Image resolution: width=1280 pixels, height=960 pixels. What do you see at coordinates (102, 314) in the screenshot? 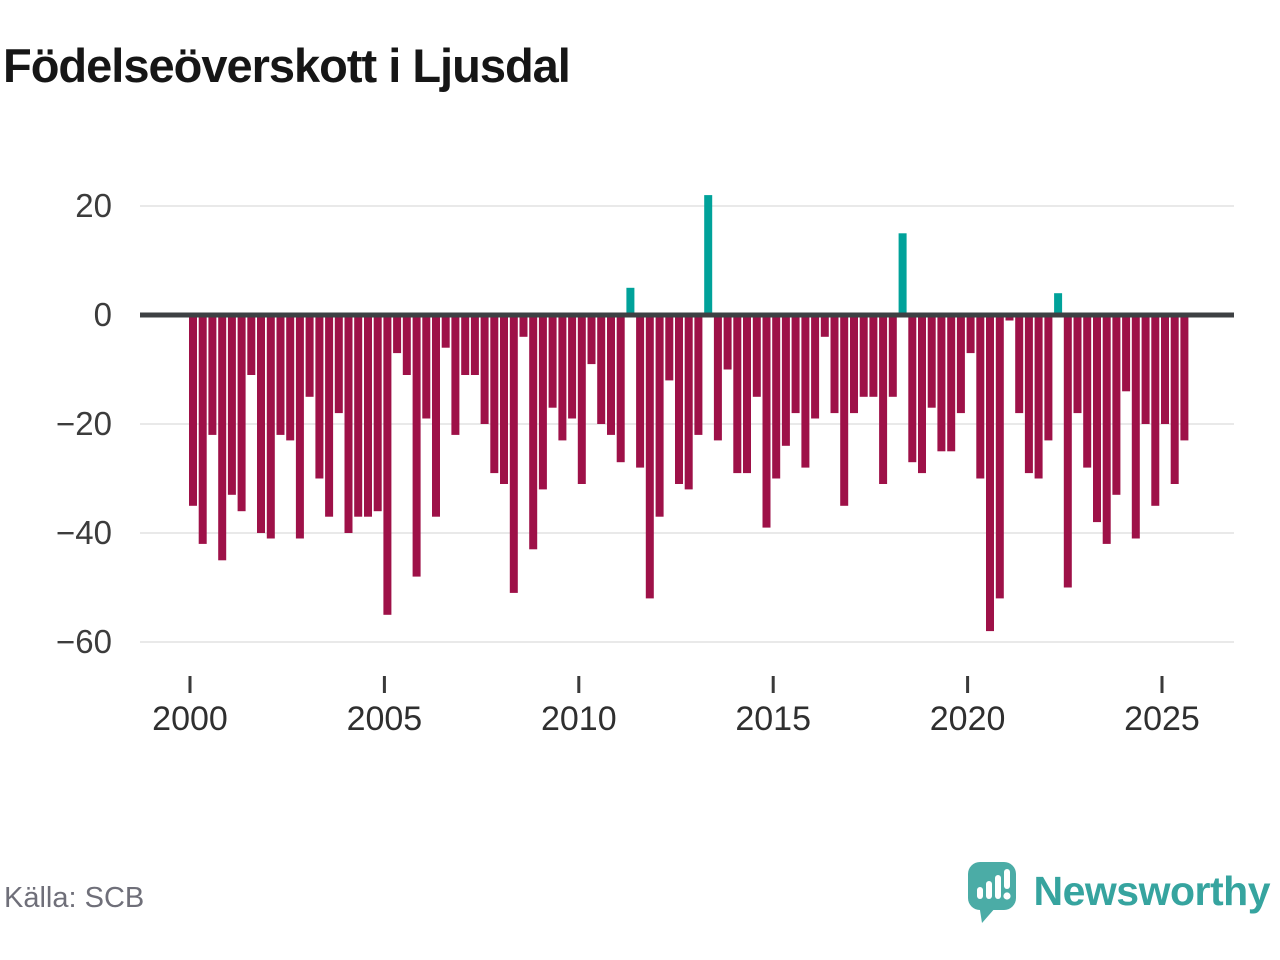
I see `y-axis-tick-label: 0` at bounding box center [102, 314].